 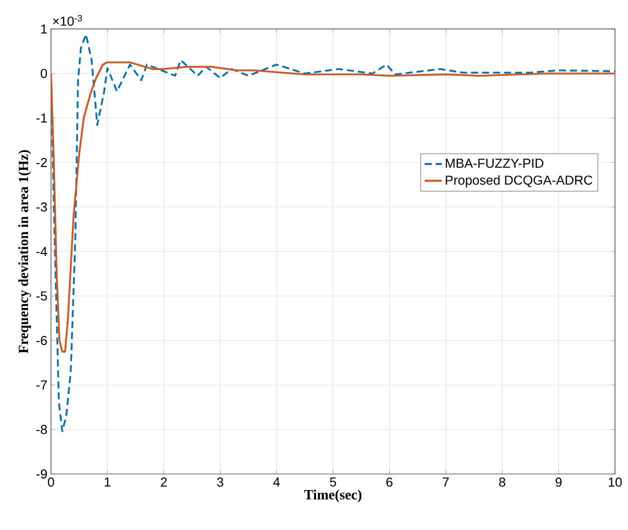 What do you see at coordinates (41, 207) in the screenshot?
I see `y-tick-label: -3` at bounding box center [41, 207].